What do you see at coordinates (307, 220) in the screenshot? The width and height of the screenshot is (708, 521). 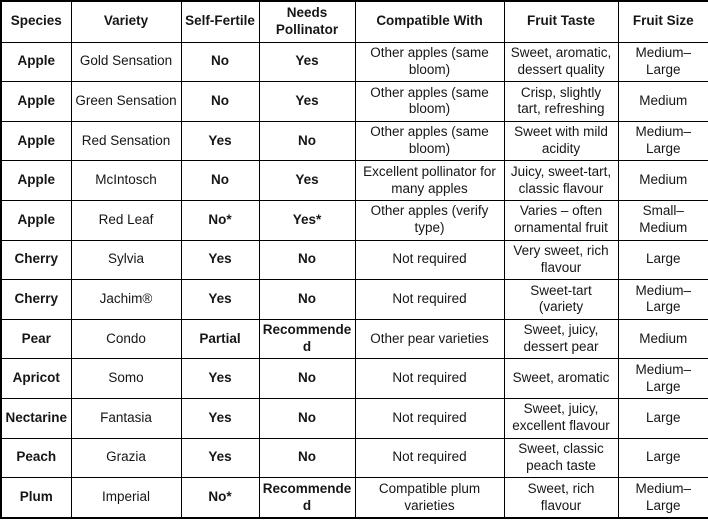 I see `cell-needs_pollinator: Yes*` at bounding box center [307, 220].